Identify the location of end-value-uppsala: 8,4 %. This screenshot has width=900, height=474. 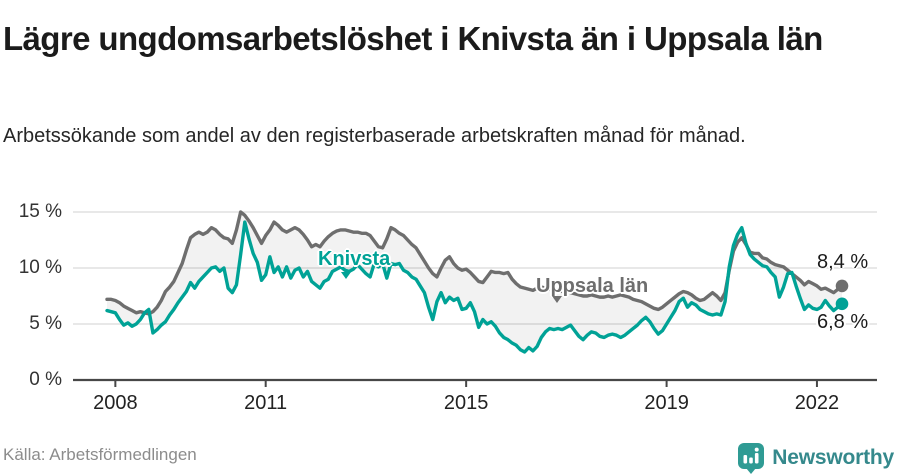
(843, 262).